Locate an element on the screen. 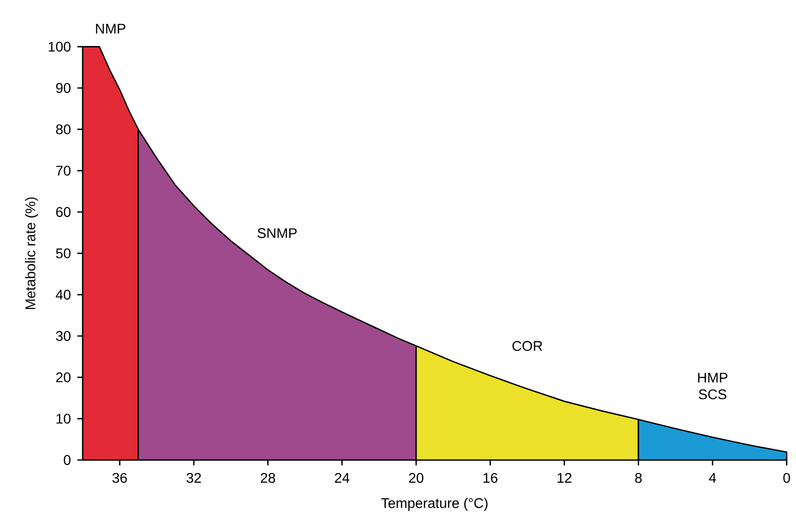 The width and height of the screenshot is (796, 526). series-label: NMP is located at coordinates (111, 29).